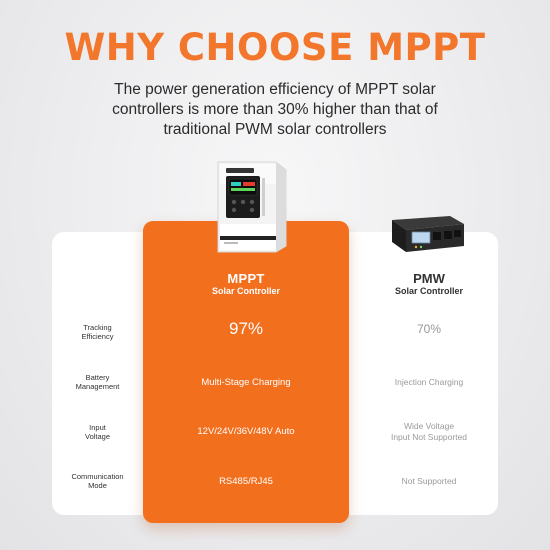 The width and height of the screenshot is (550, 550). What do you see at coordinates (429, 278) in the screenshot?
I see `pwm-column-title: PMW` at bounding box center [429, 278].